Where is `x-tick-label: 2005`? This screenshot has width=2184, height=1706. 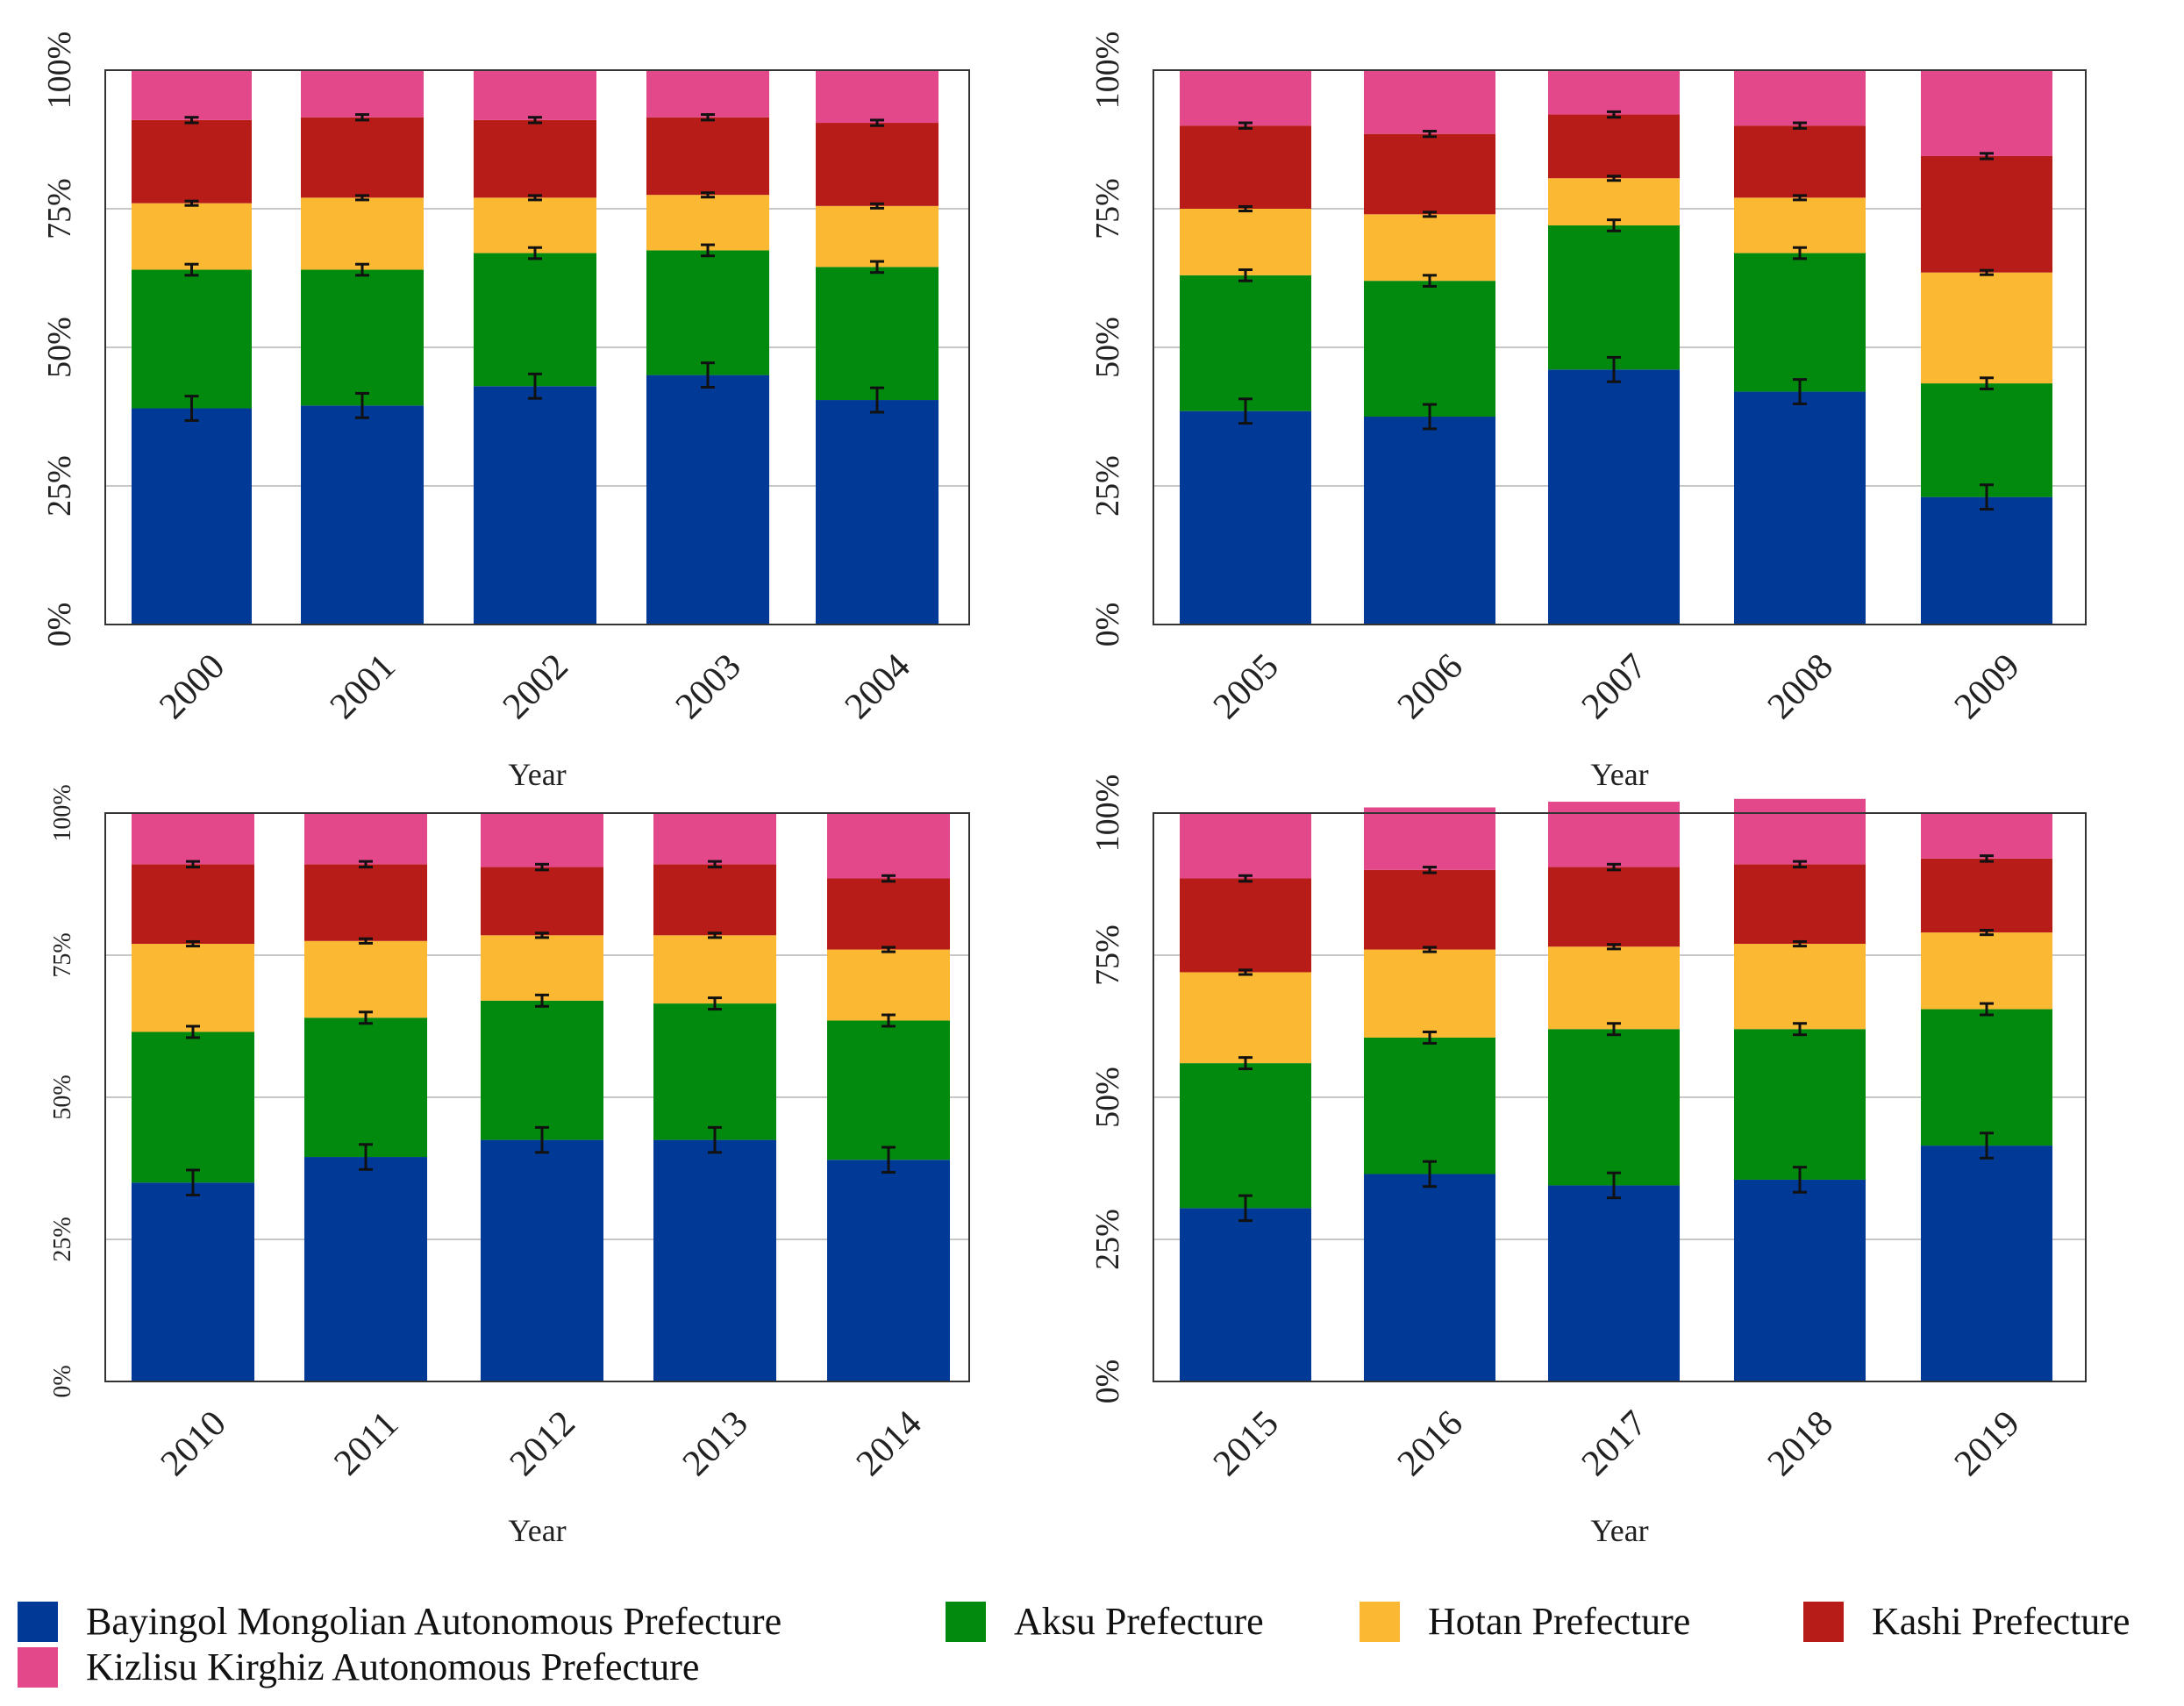 x-tick-label: 2005 is located at coordinates (1246, 686).